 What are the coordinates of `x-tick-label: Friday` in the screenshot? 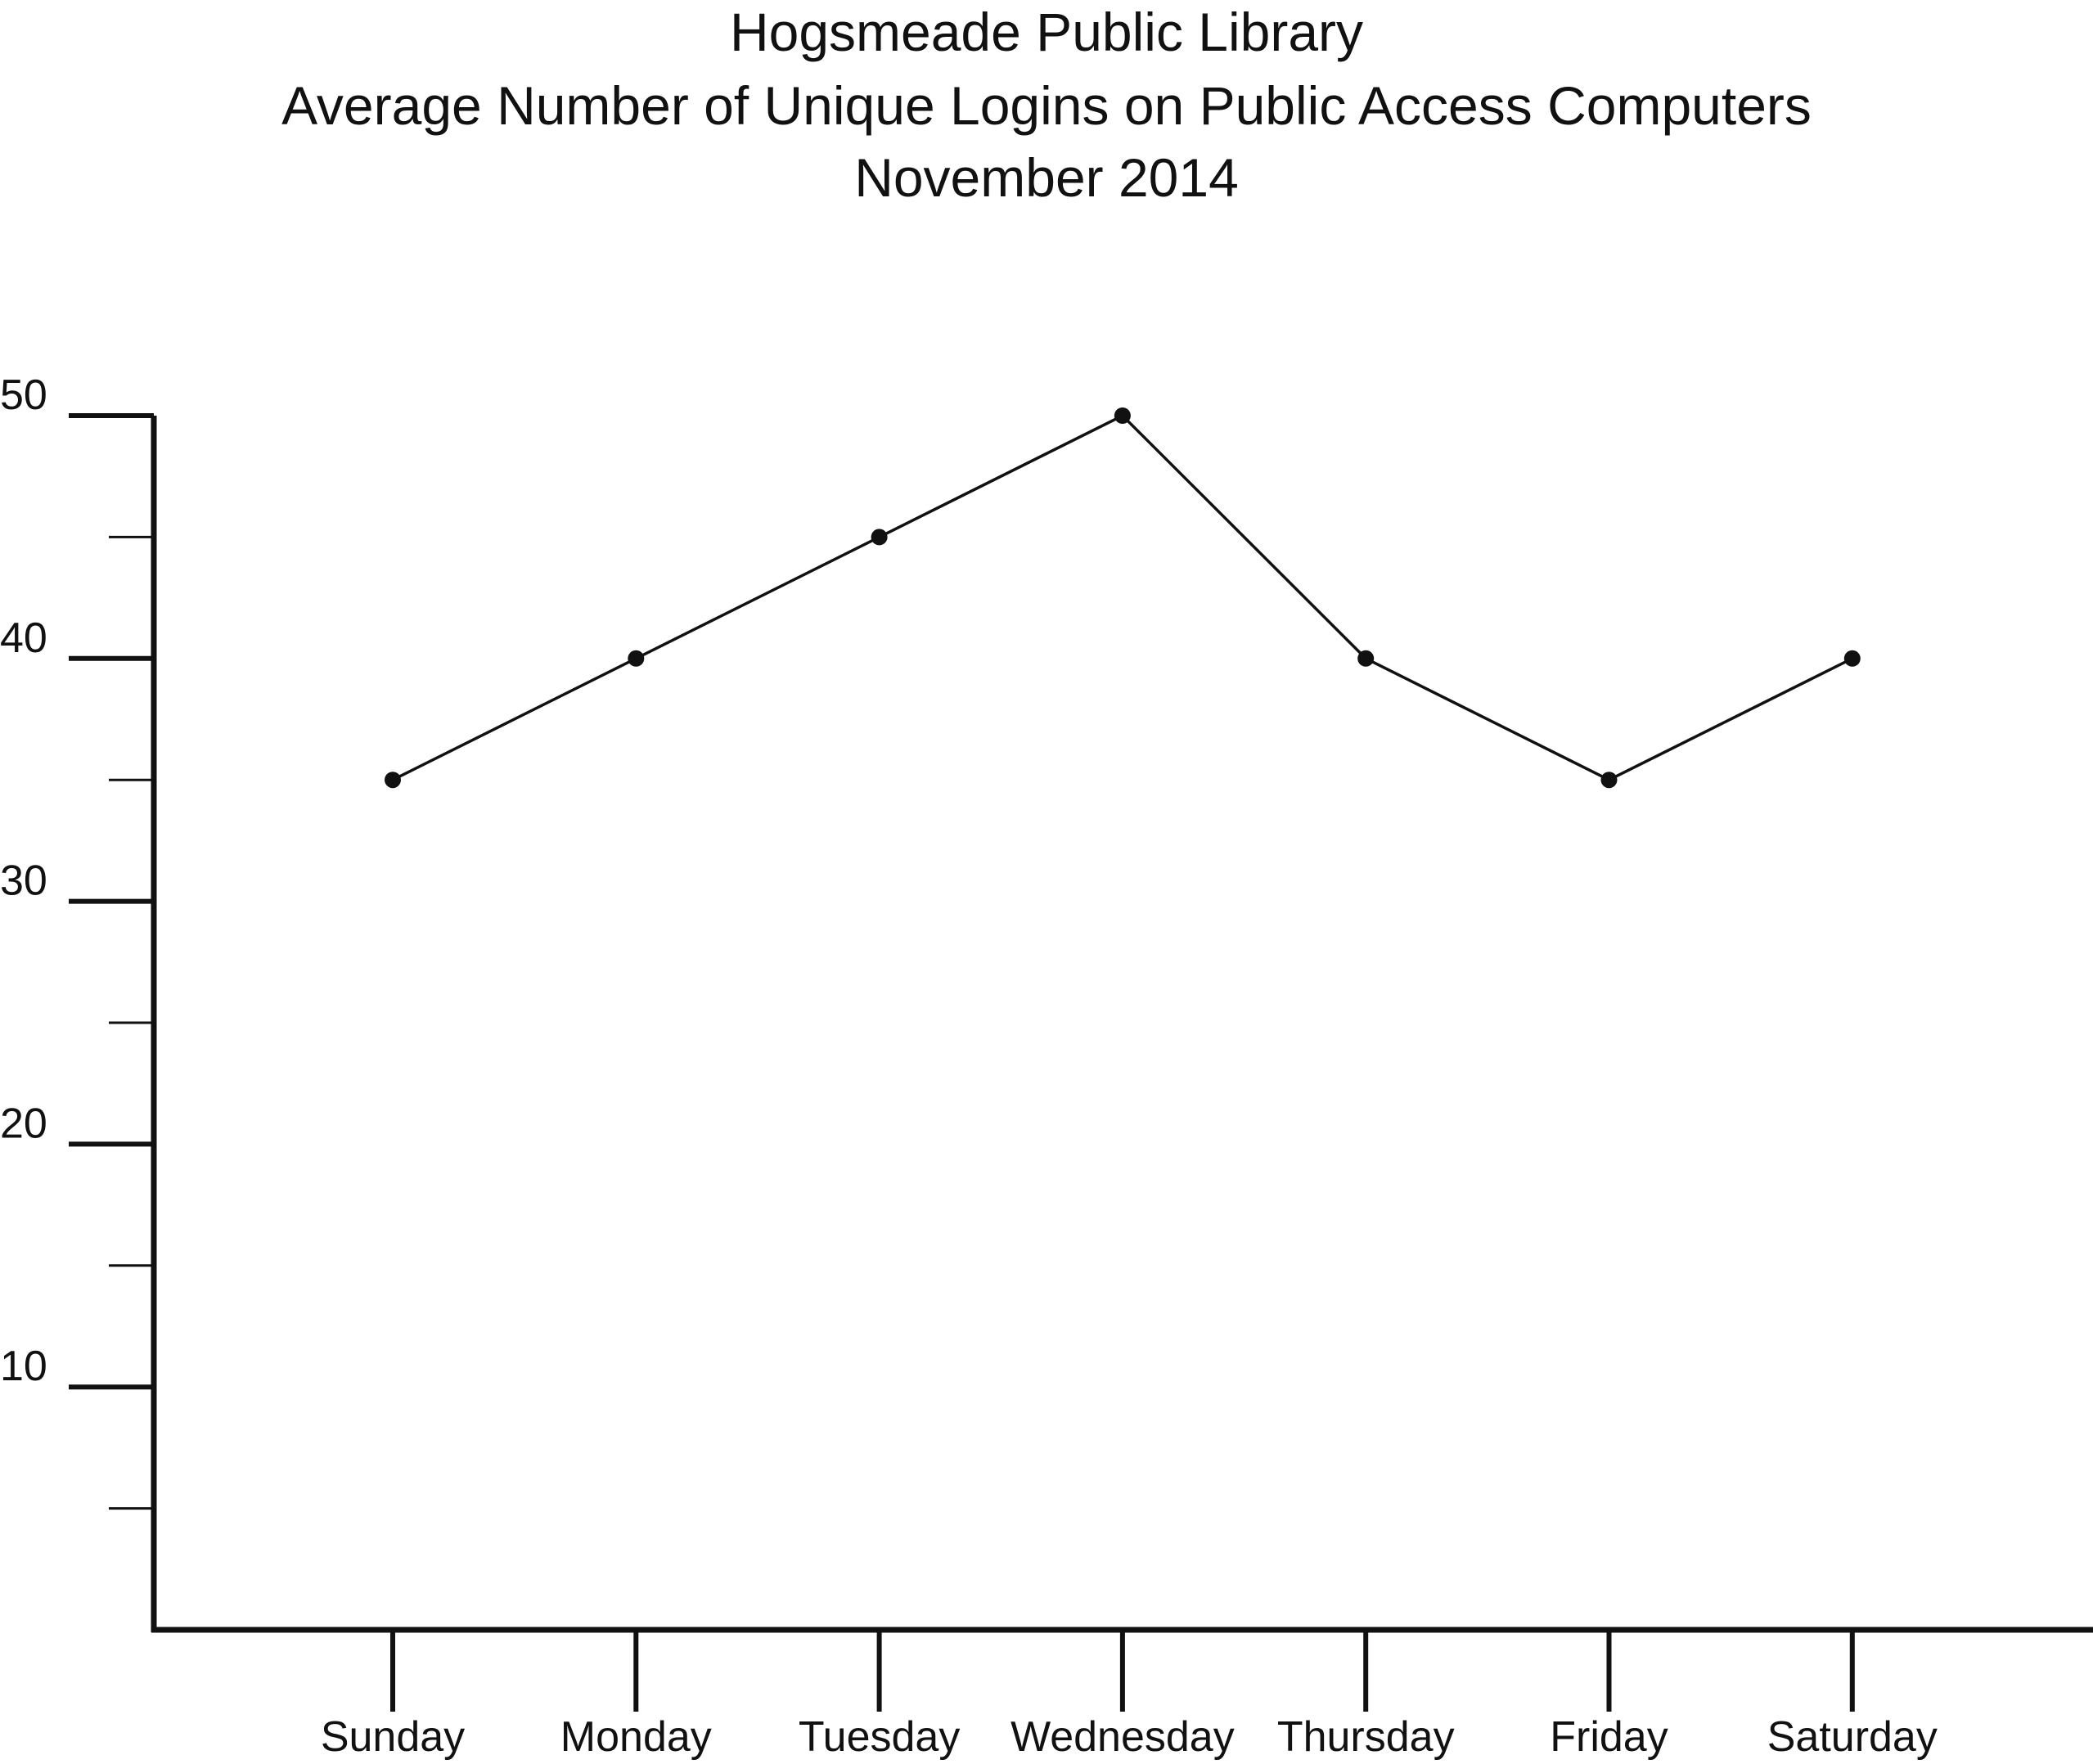 It's located at (1609, 1737).